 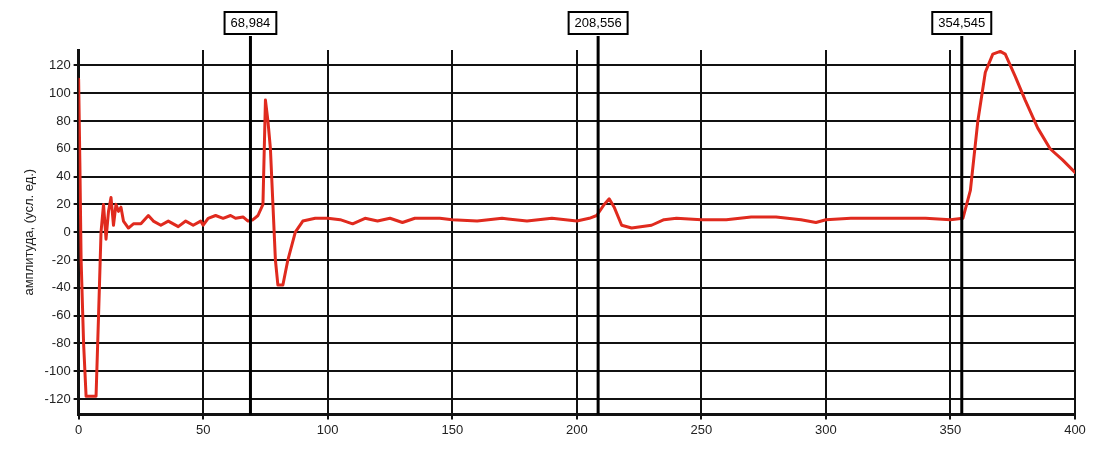 What do you see at coordinates (59, 92) in the screenshot?
I see `y-tick-label: 100` at bounding box center [59, 92].